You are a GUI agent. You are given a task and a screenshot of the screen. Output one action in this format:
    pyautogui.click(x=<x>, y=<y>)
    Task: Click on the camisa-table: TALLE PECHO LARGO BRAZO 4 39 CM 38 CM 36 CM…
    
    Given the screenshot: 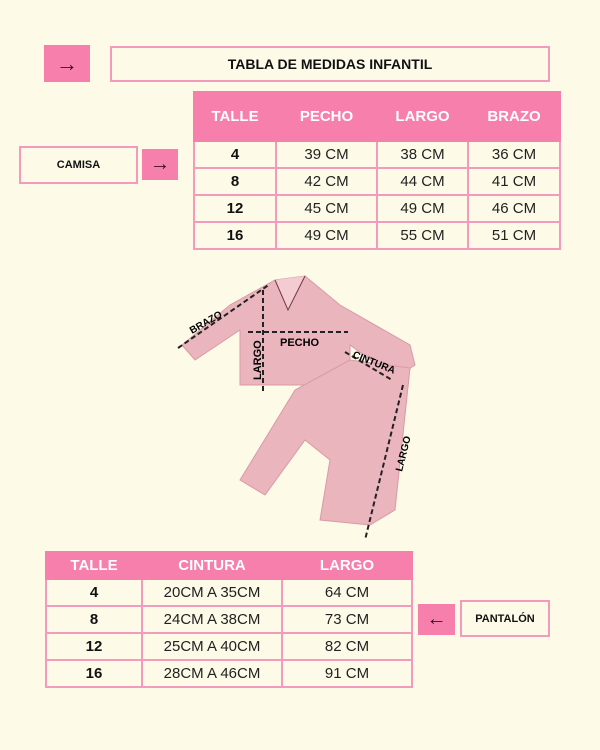 What is the action you would take?
    pyautogui.click(x=377, y=170)
    